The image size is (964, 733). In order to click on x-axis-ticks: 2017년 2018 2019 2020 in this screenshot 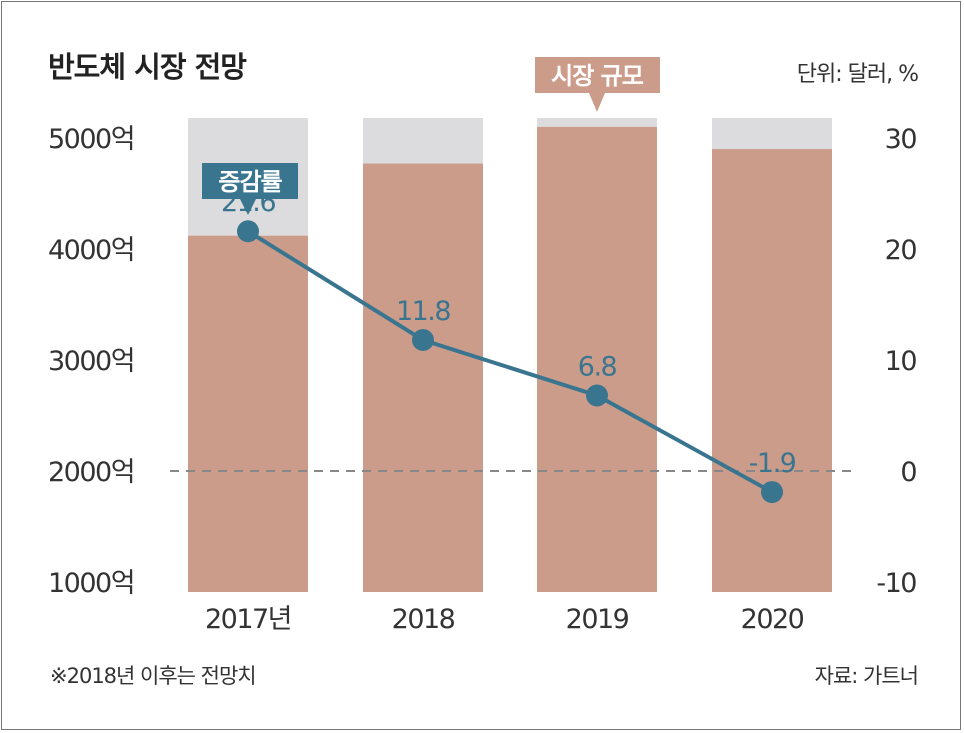, I will do `click(505, 619)`.